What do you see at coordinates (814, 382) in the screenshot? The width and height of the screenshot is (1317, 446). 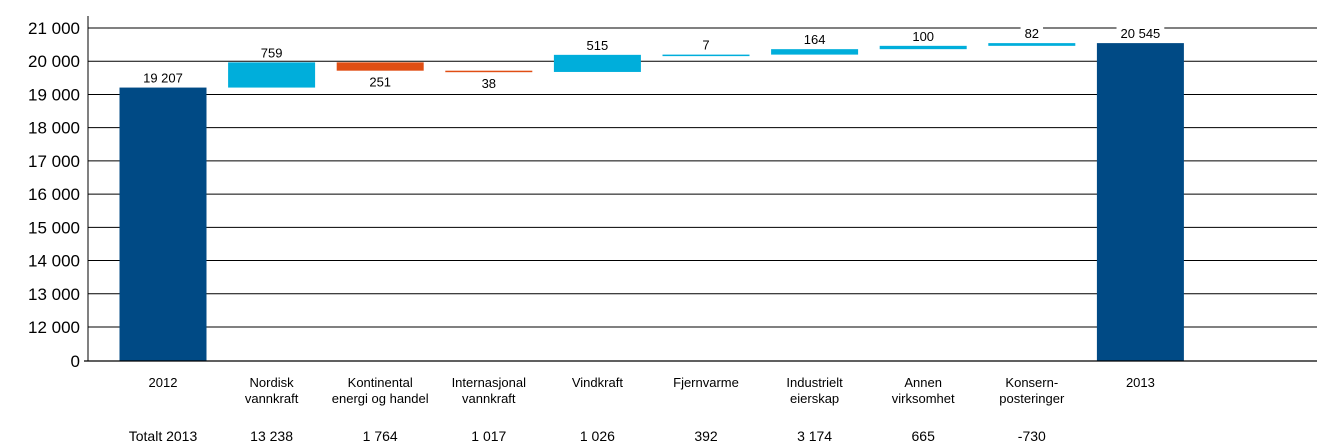 I see `category-label-6-0: Industrielt` at bounding box center [814, 382].